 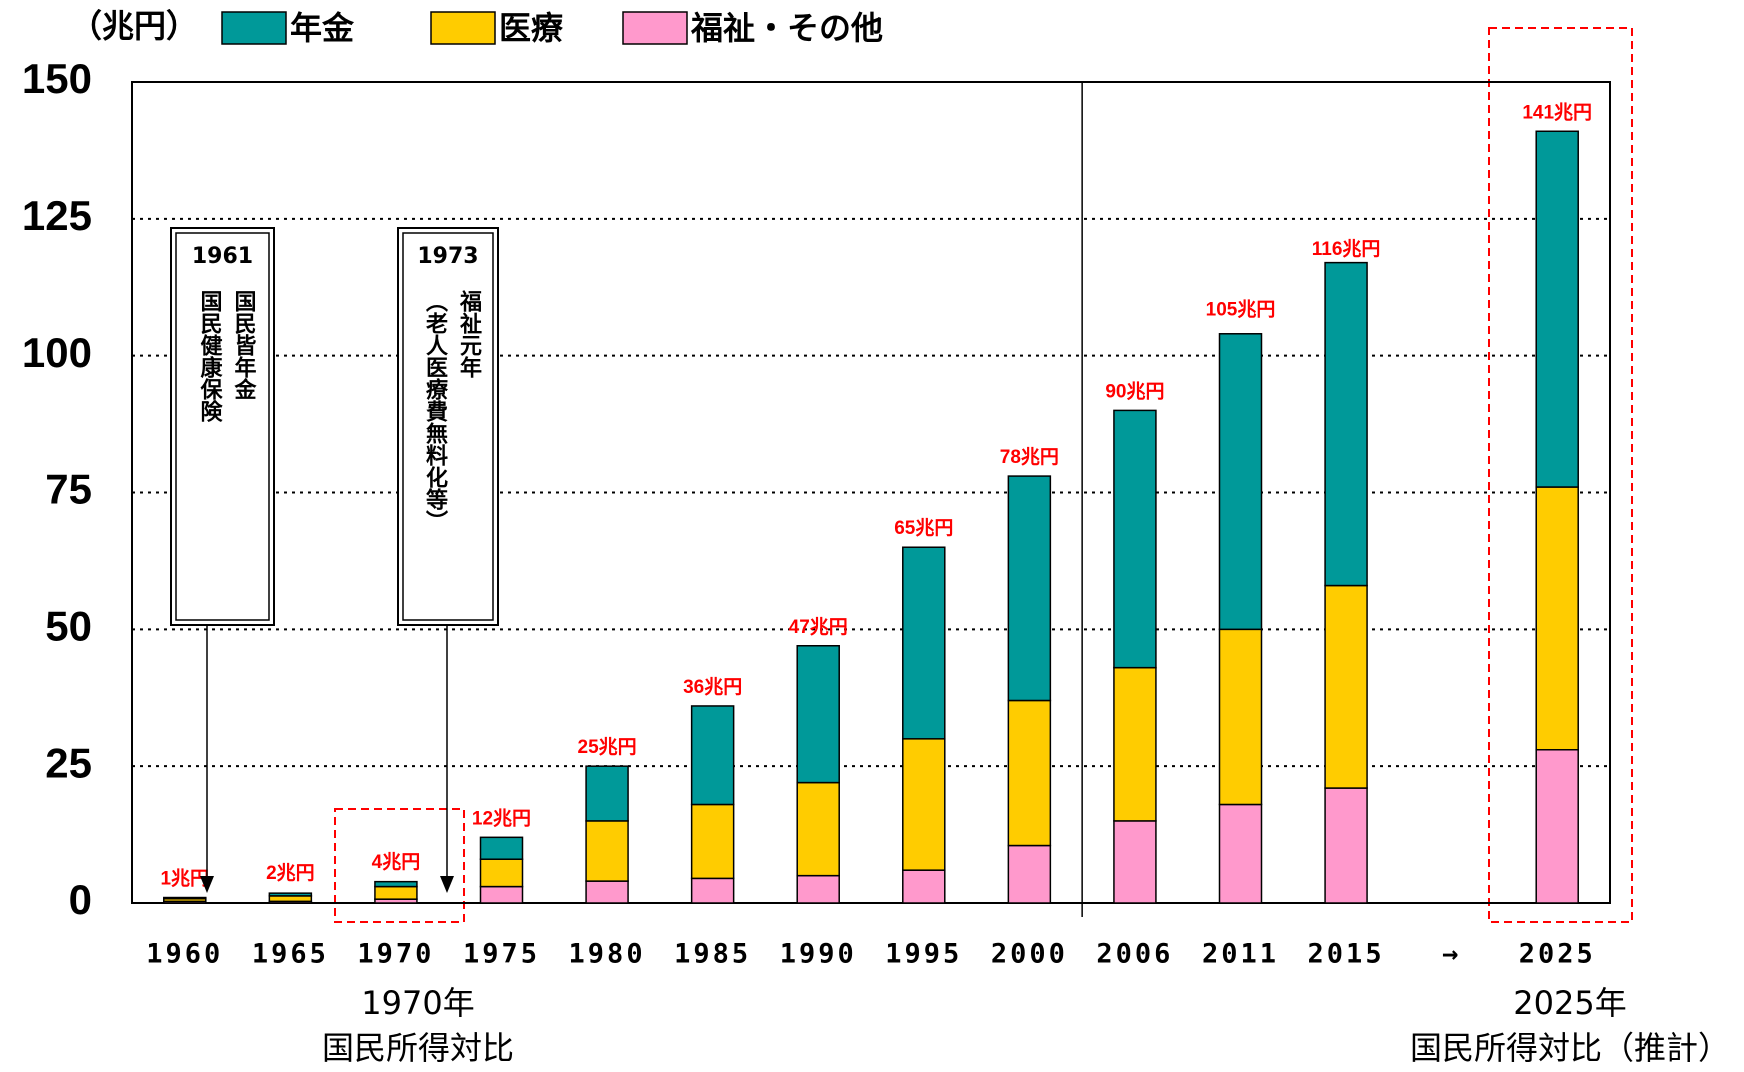 I want to click on x-tick-label: 1990, so click(x=818, y=954).